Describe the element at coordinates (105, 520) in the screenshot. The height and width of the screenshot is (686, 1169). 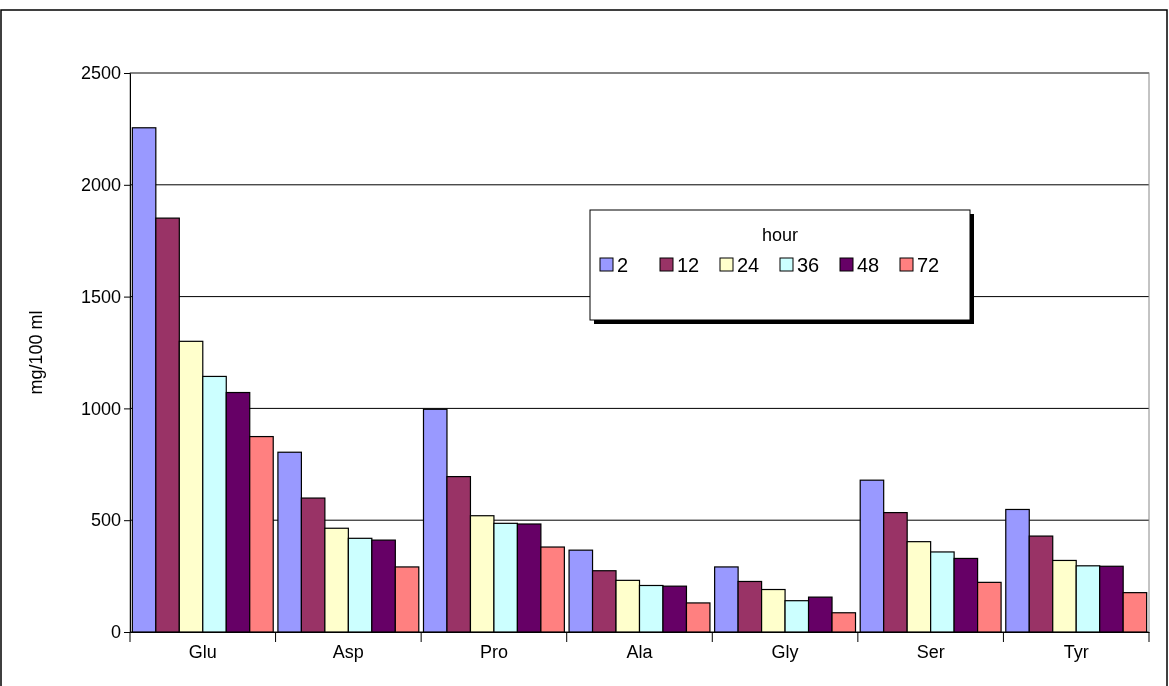
I see `y-tick-label: 500` at that location.